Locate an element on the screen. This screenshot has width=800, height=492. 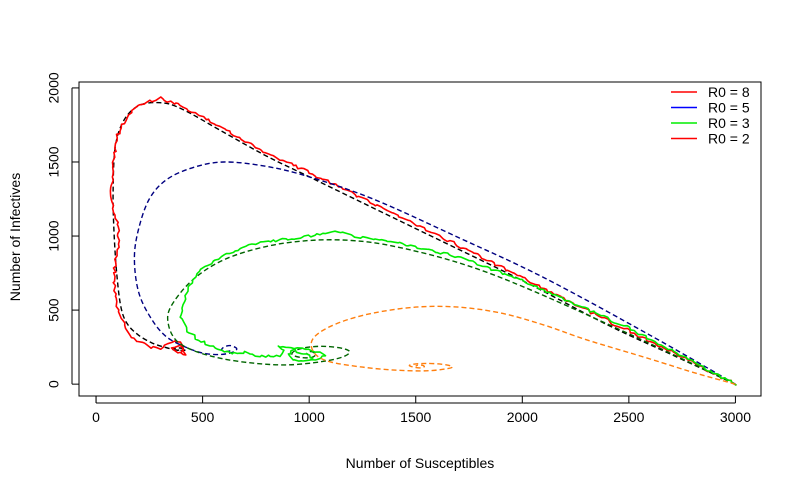
legend: R0 = 8R0 = 5R0 = 3R0 = 2 is located at coordinates (710, 115).